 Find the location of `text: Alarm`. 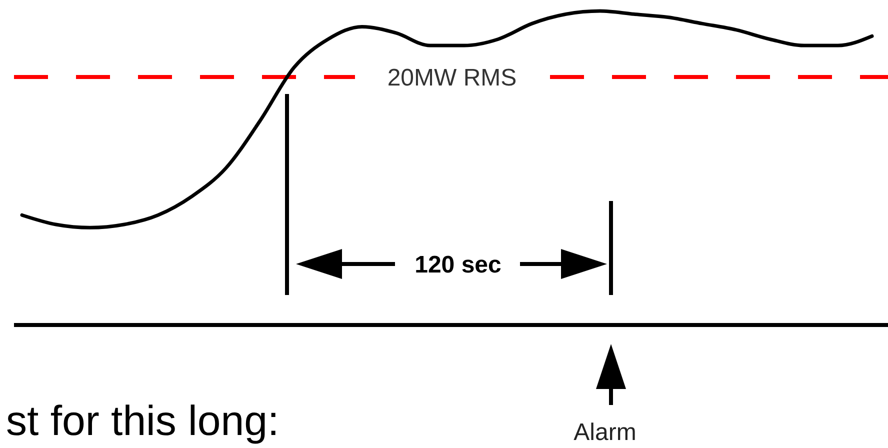

text: Alarm is located at coordinates (605, 432).